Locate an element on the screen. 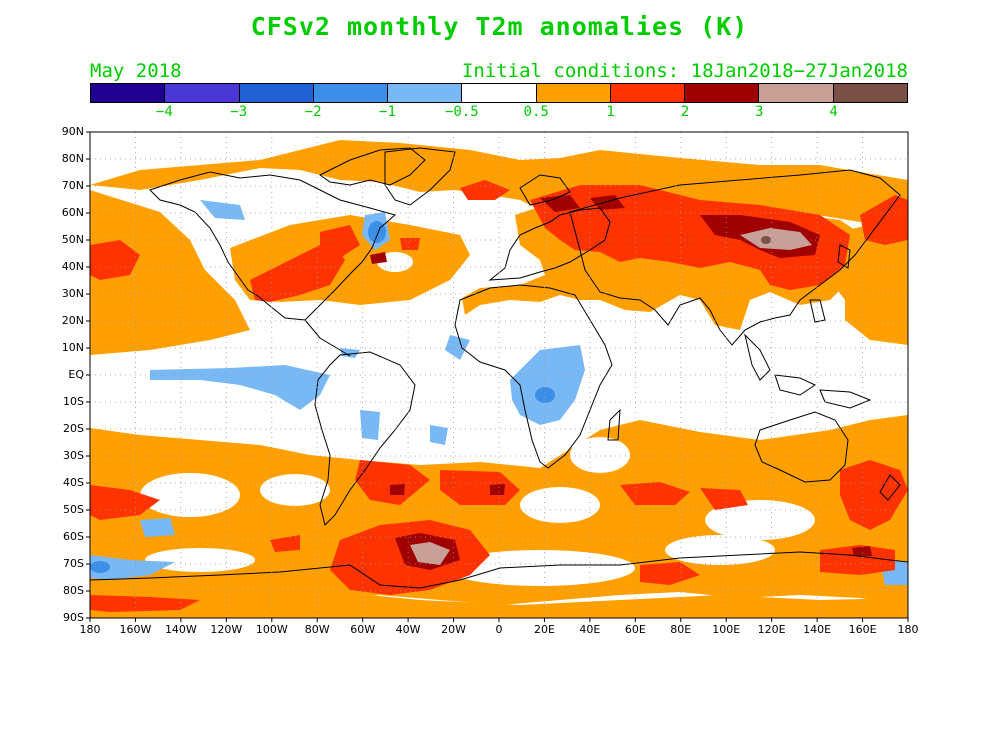  longitude-label: 60E is located at coordinates (635, 629).